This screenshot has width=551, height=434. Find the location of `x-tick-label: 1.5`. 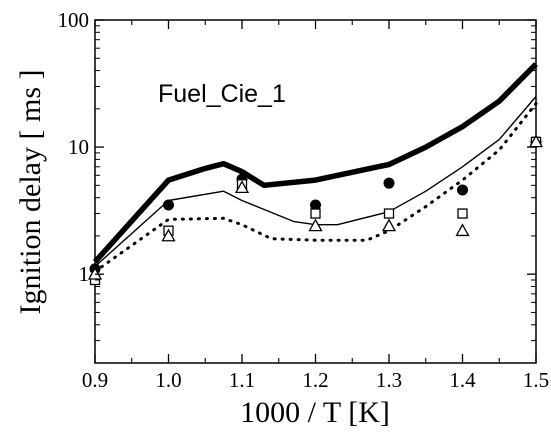

x-tick-label: 1.5 is located at coordinates (536, 380).